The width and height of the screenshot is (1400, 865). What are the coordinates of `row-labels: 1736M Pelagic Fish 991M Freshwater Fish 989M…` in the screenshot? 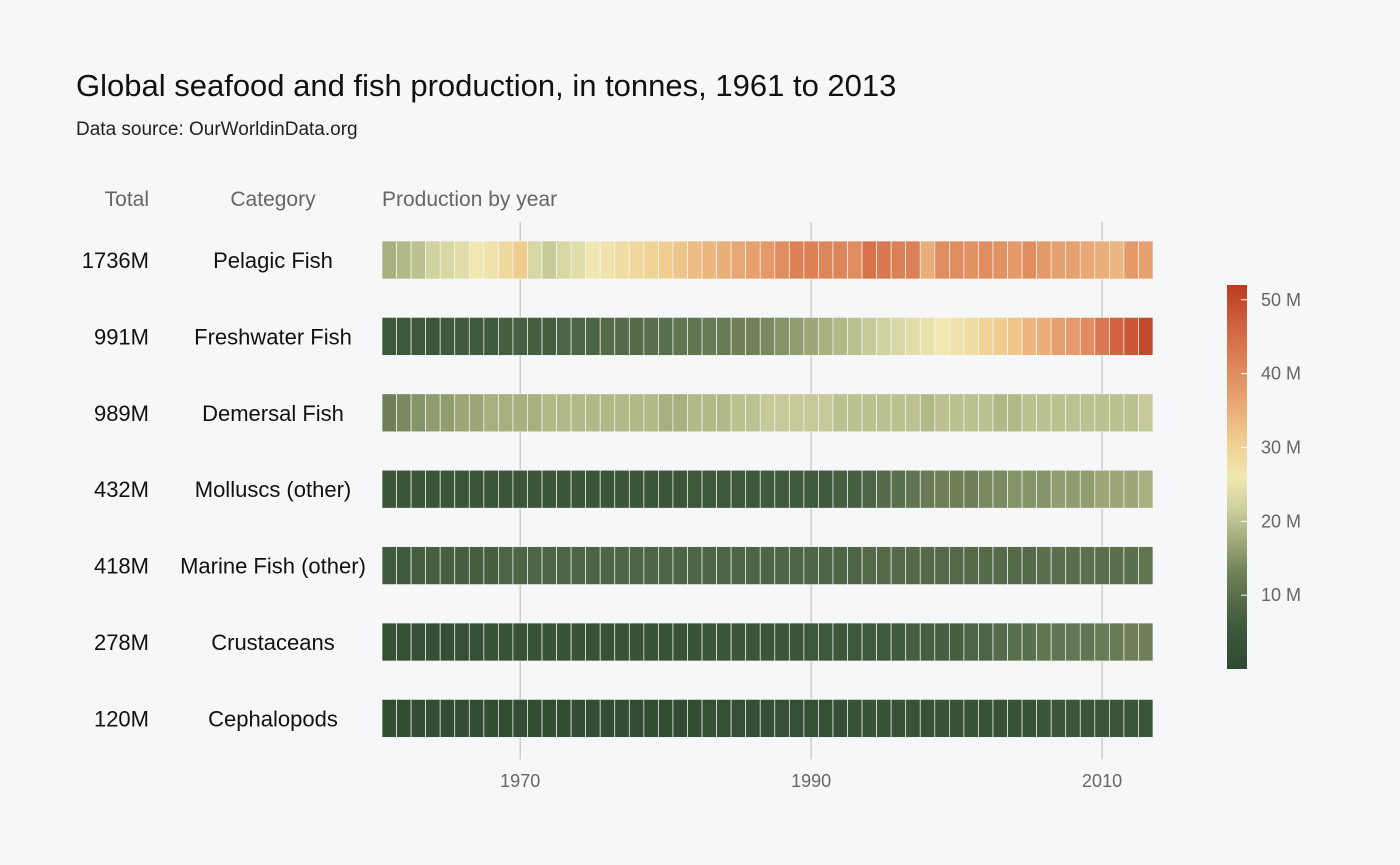 It's located at (224, 489).